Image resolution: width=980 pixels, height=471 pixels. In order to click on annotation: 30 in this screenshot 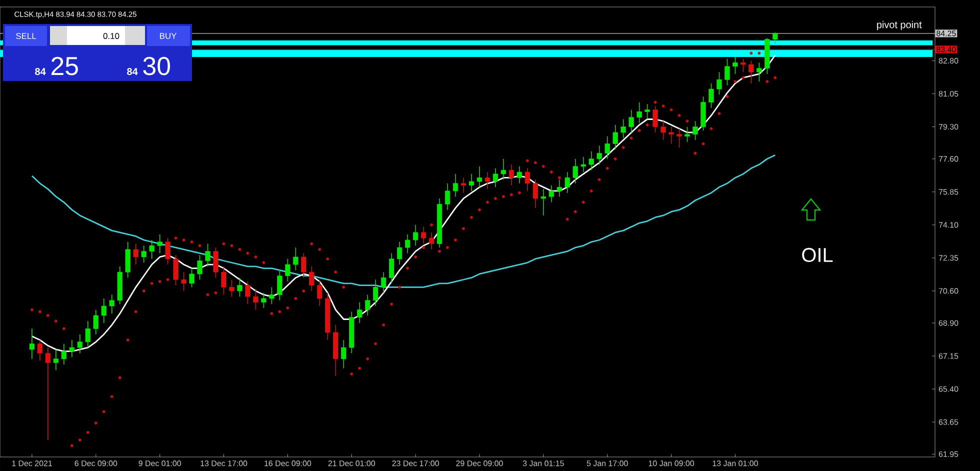, I will do `click(156, 66)`.